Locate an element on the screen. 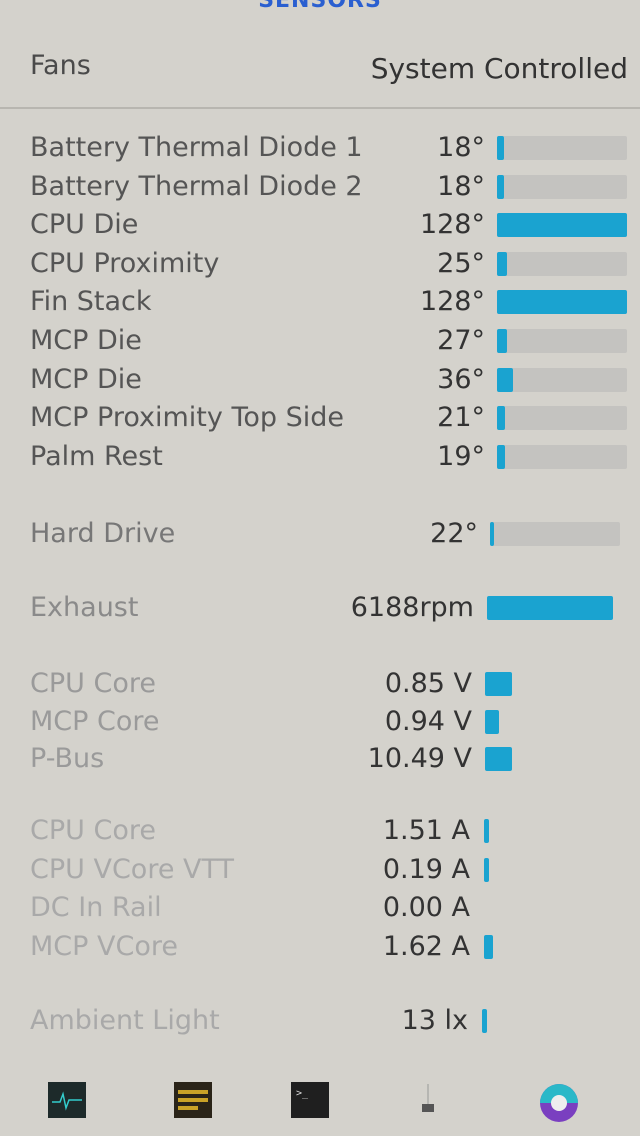 This screenshot has height=1136, width=640. terminal-icon: >_ is located at coordinates (310, 1100).